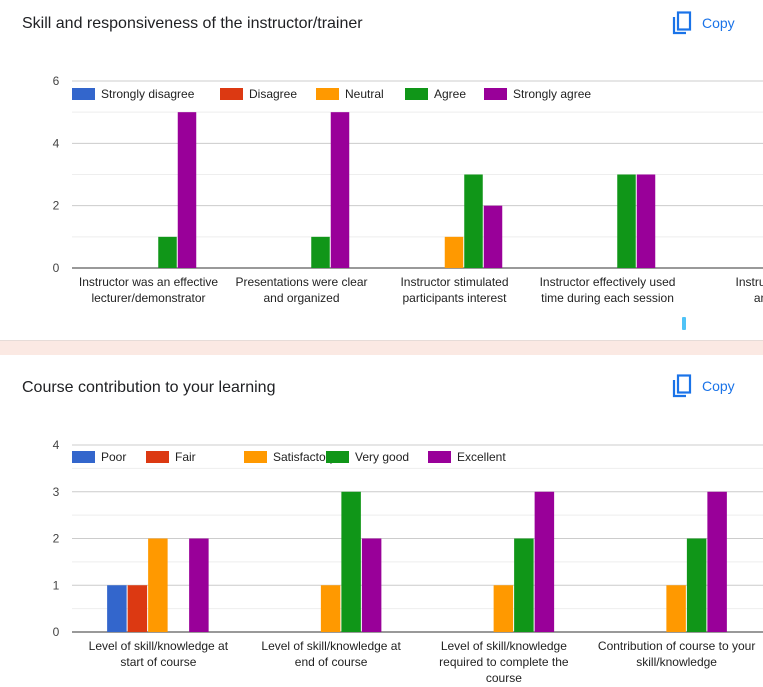 The width and height of the screenshot is (763, 687). Describe the element at coordinates (381, 348) in the screenshot. I see `section-divider` at that location.